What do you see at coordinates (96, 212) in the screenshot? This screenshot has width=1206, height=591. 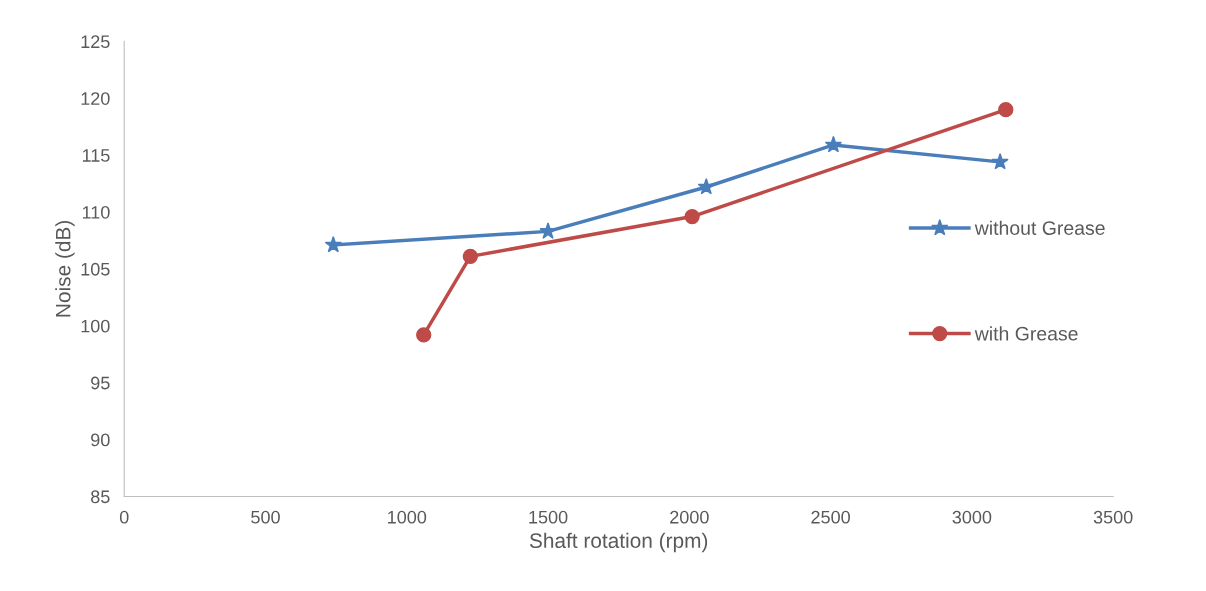 I see `y-tick-label: 110` at bounding box center [96, 212].